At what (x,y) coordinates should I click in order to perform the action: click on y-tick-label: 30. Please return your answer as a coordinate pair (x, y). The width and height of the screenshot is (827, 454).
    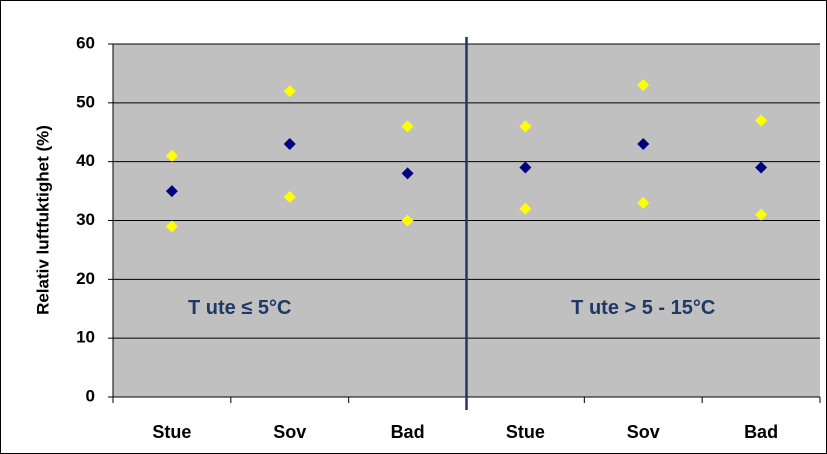
    Looking at the image, I should click on (85, 219).